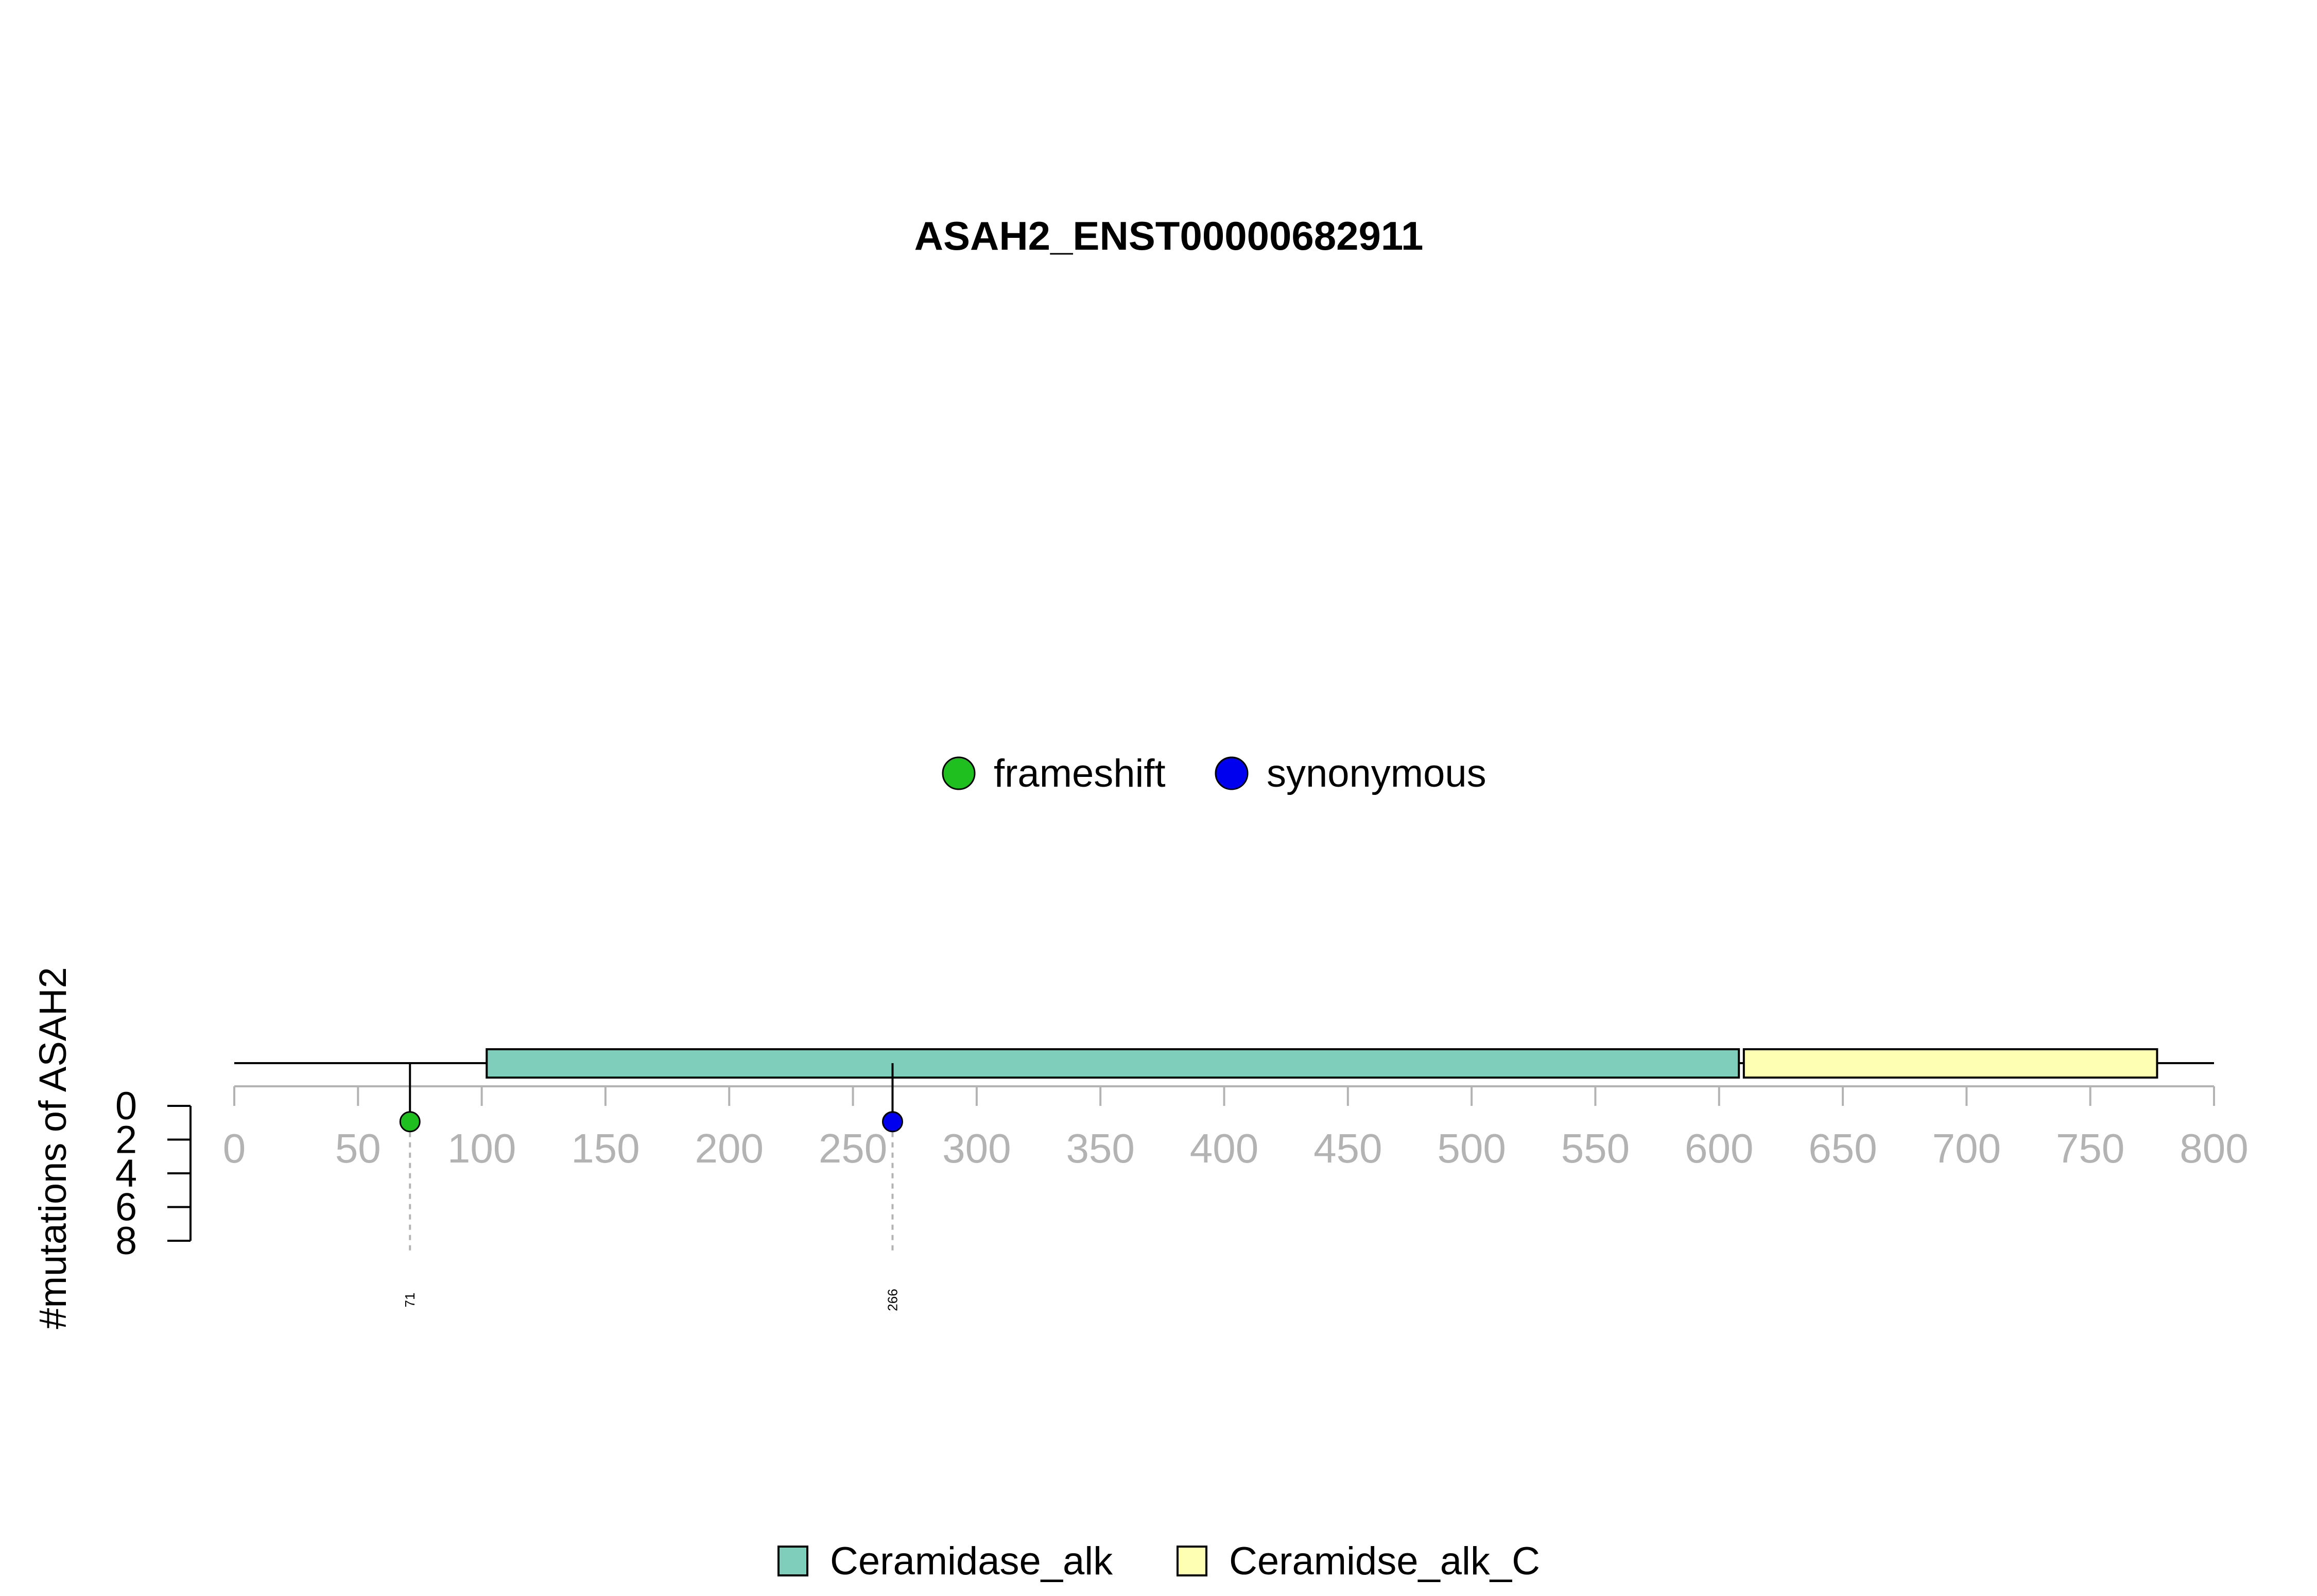  I want to click on x-tick-label: 300, so click(976, 1148).